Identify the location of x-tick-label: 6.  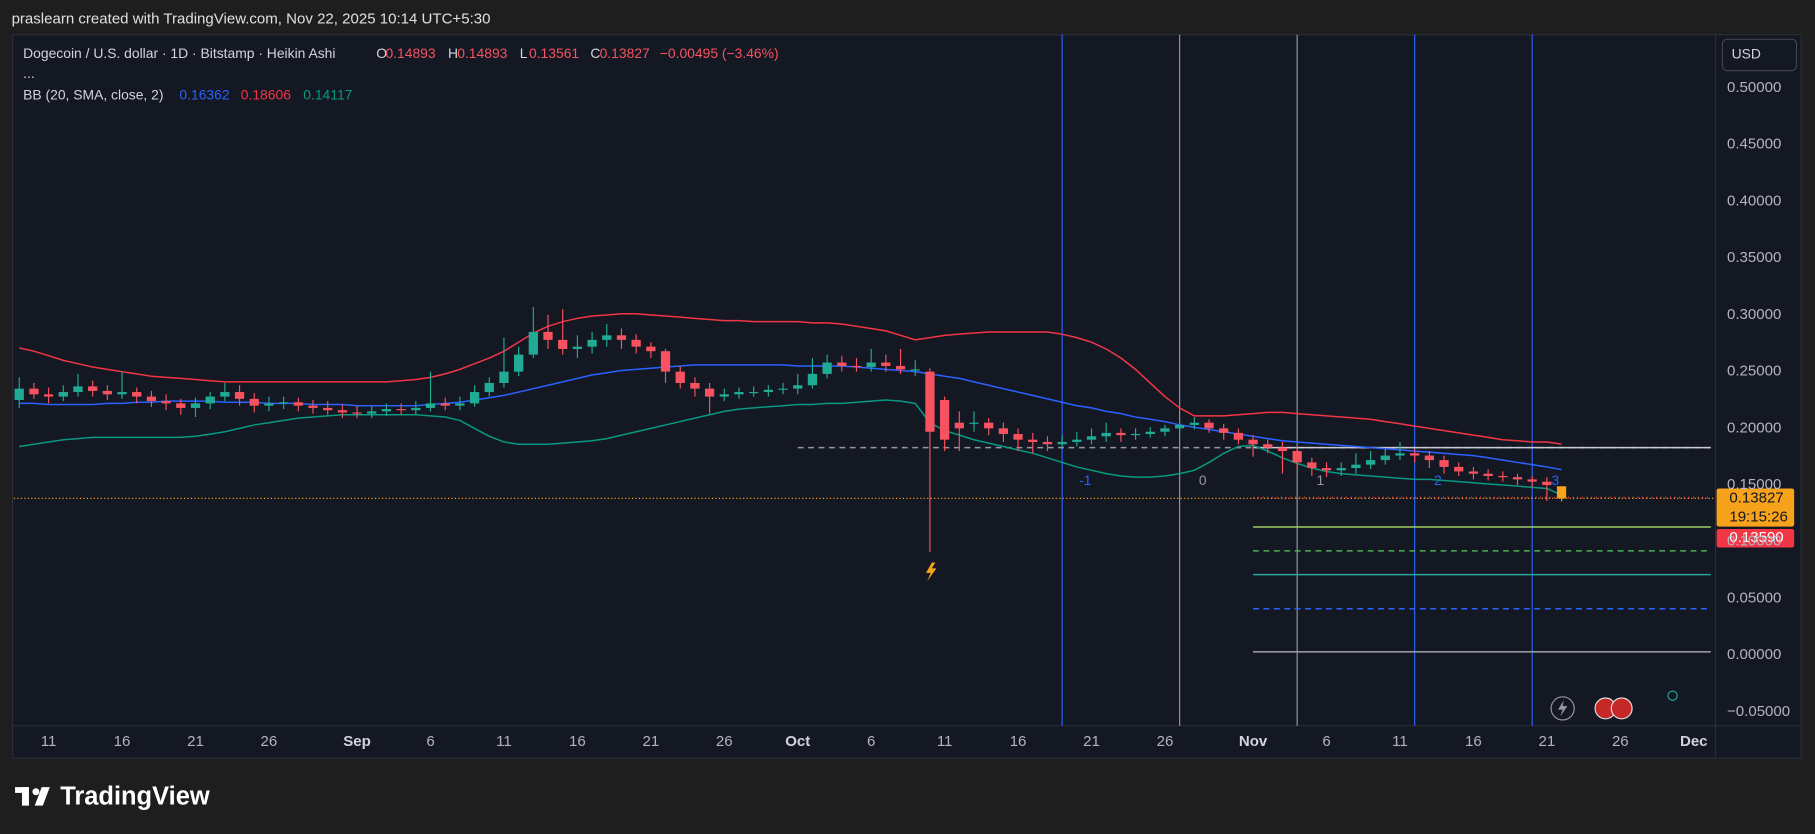
(871, 741).